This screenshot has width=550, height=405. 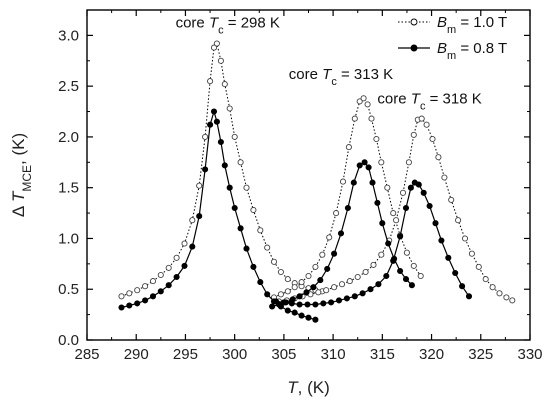 What do you see at coordinates (414, 48) in the screenshot?
I see `legend-marker` at bounding box center [414, 48].